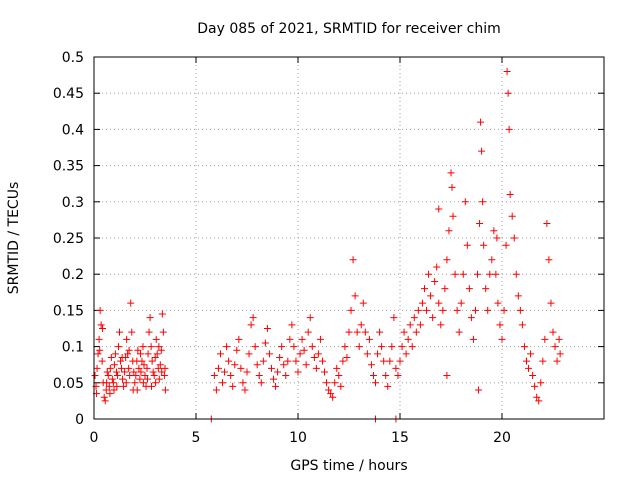  What do you see at coordinates (73, 203) in the screenshot?
I see `y-tick-label: 0.3` at bounding box center [73, 203].